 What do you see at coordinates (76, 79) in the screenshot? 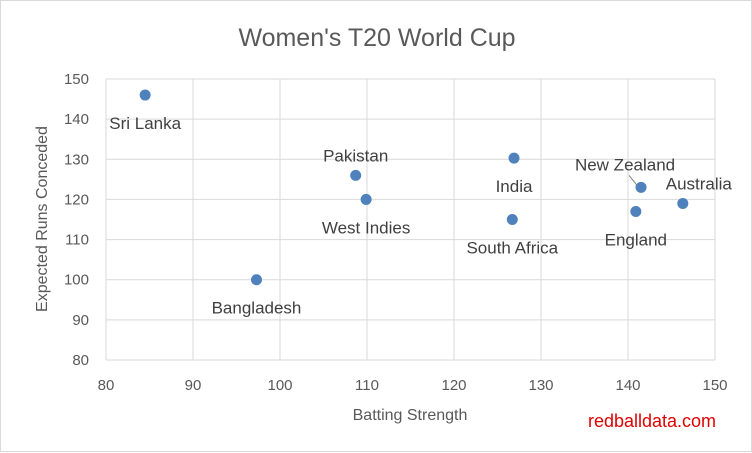
I see `y-tick-label: 150` at bounding box center [76, 79].